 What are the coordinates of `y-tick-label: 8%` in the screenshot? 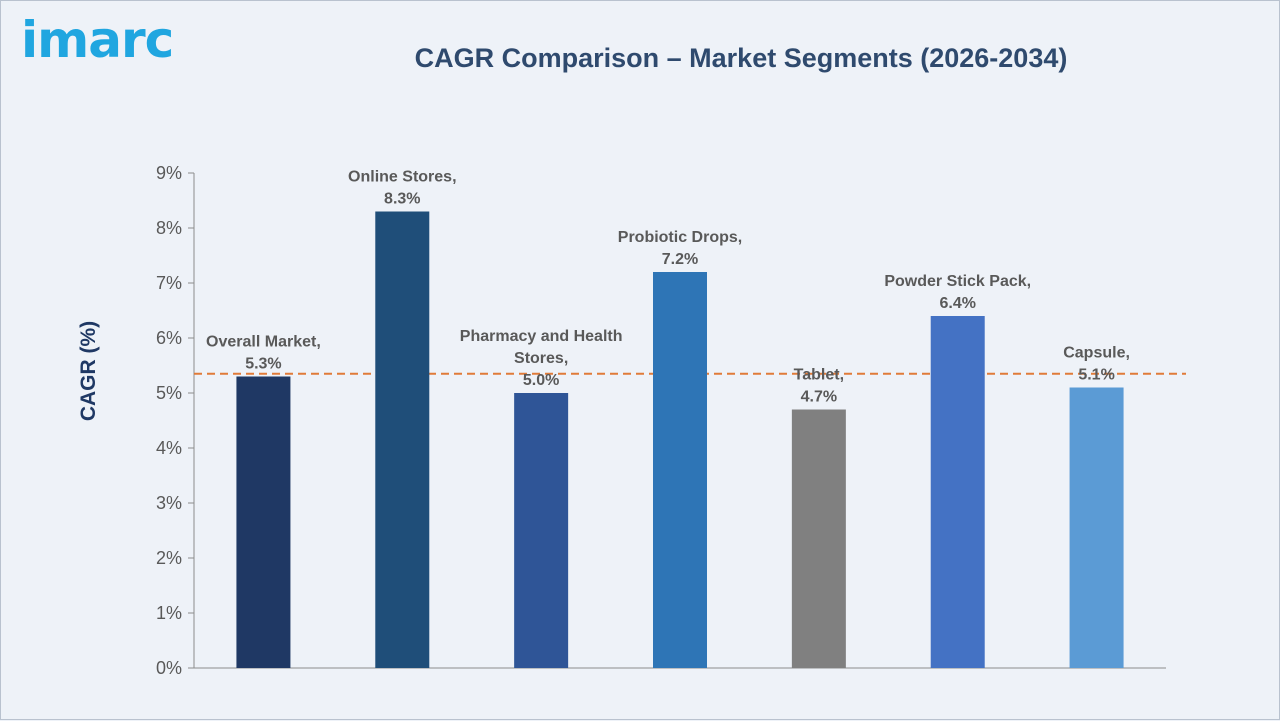 It's located at (169, 228).